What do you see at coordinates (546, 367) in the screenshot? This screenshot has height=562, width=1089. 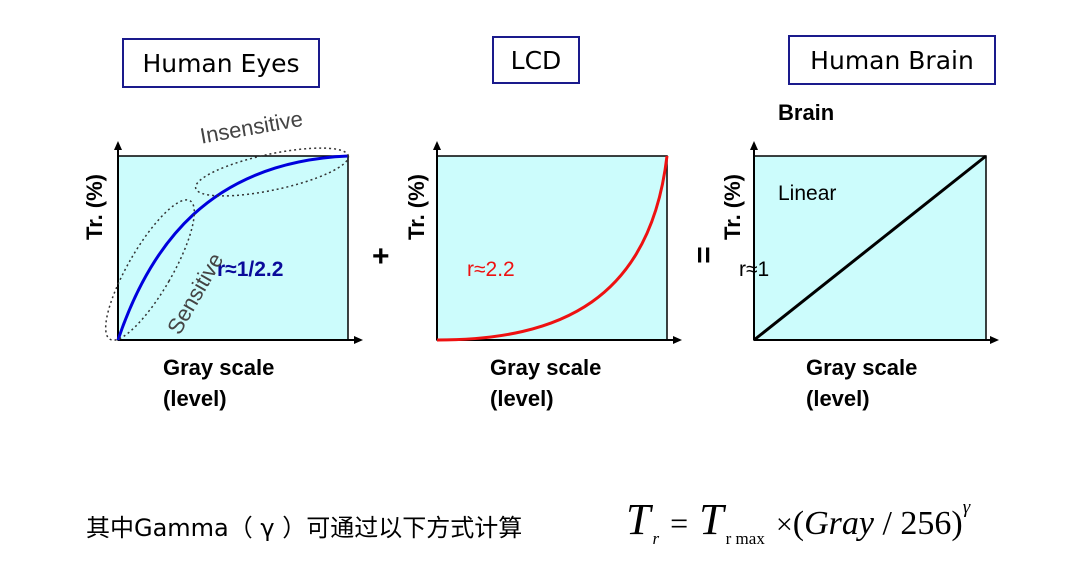 I see `xlabel-lcd-line1: Gray scale` at bounding box center [546, 367].